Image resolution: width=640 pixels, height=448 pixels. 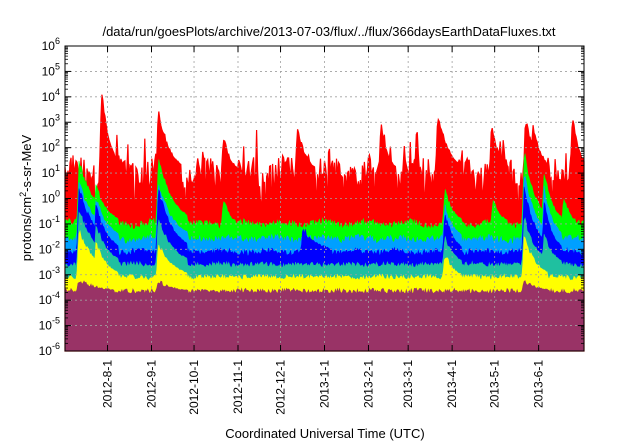 What do you see at coordinates (23, 194) in the screenshot?
I see `y-axis-label-sup: 2` at bounding box center [23, 194].